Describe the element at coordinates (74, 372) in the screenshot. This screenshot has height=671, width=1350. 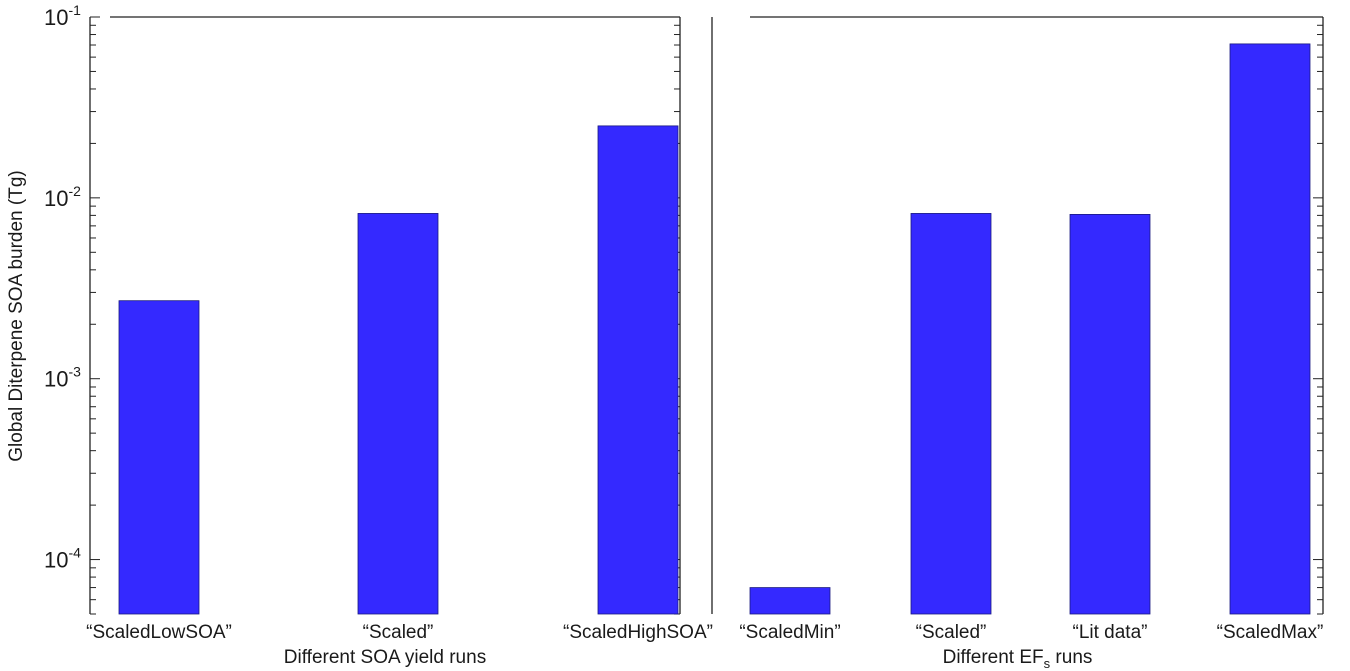
I see `y-tick-exponent: -3` at that location.